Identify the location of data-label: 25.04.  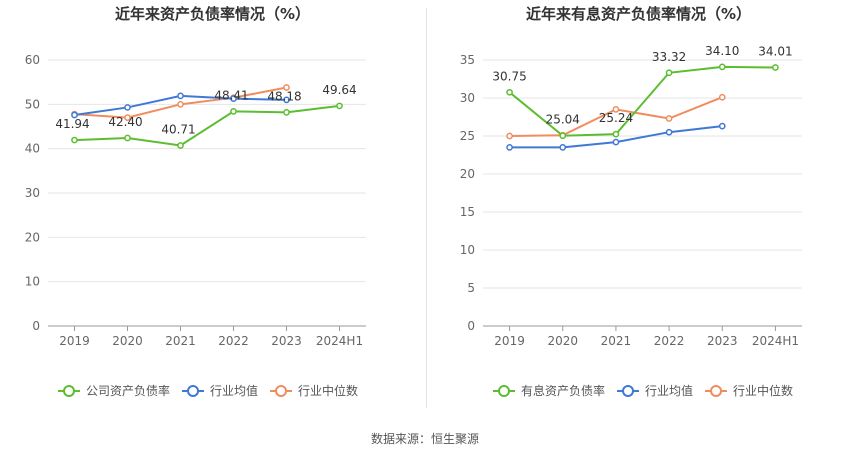
(563, 120).